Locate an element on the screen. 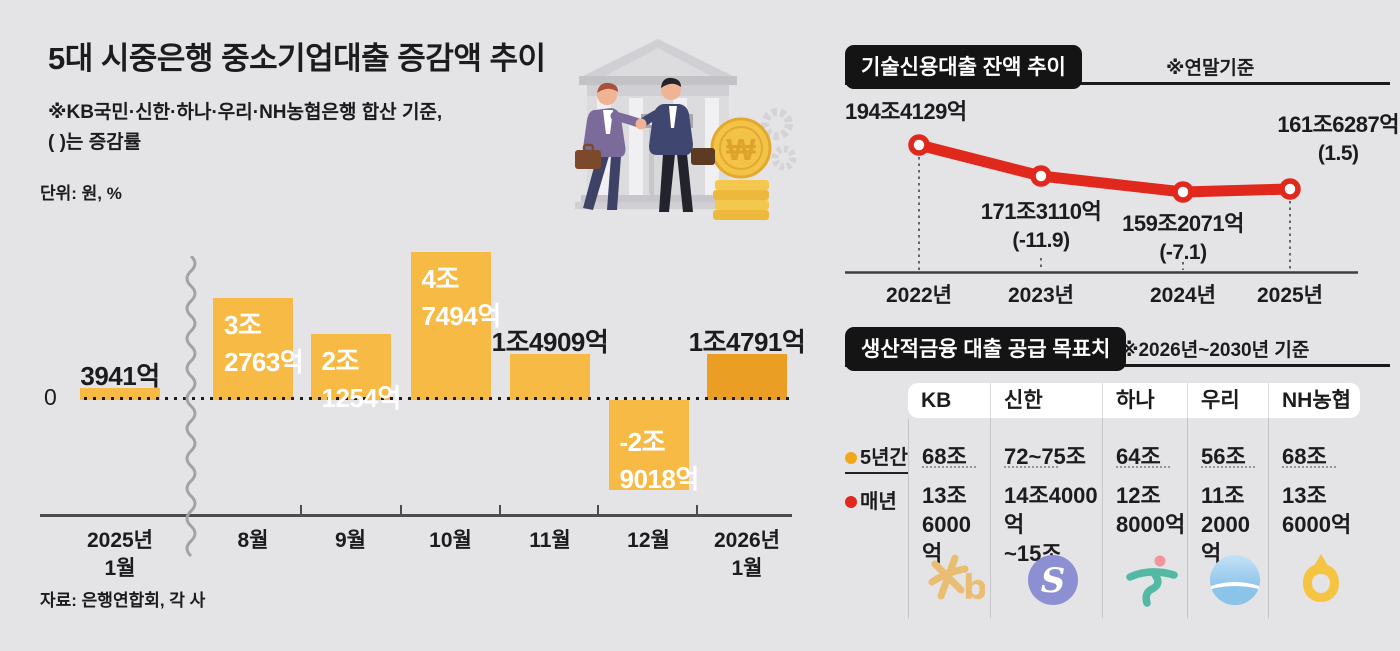  svg-text: b is located at coordinates (974, 588).